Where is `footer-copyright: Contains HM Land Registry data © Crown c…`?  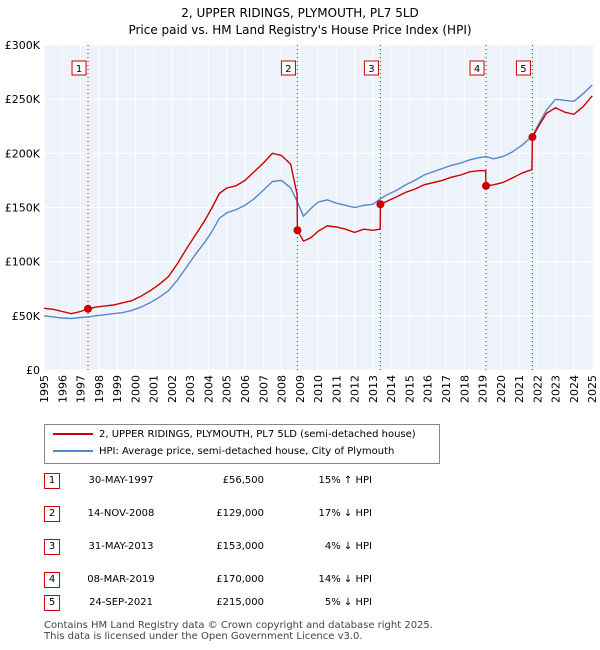
footer-copyright: Contains HM Land Registry data © Crown c… is located at coordinates (238, 625).